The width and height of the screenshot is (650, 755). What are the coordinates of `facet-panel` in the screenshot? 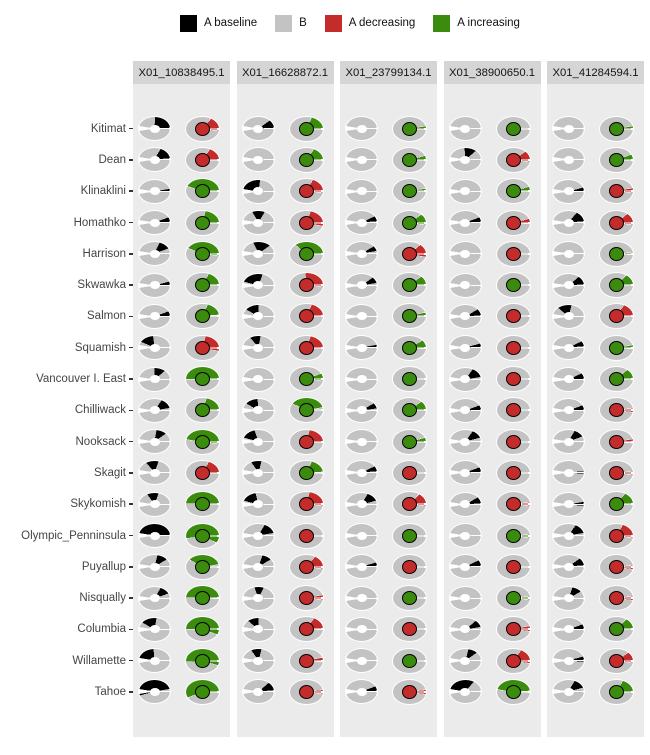 It's located at (492, 410).